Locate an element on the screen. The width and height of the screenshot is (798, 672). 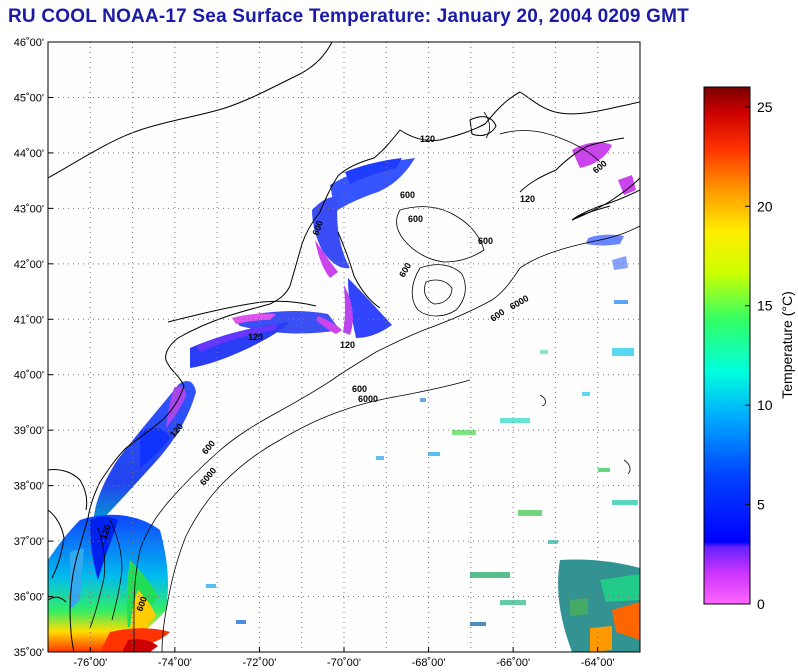
lat-tick-label: 43˚00' is located at coordinates (29, 209).